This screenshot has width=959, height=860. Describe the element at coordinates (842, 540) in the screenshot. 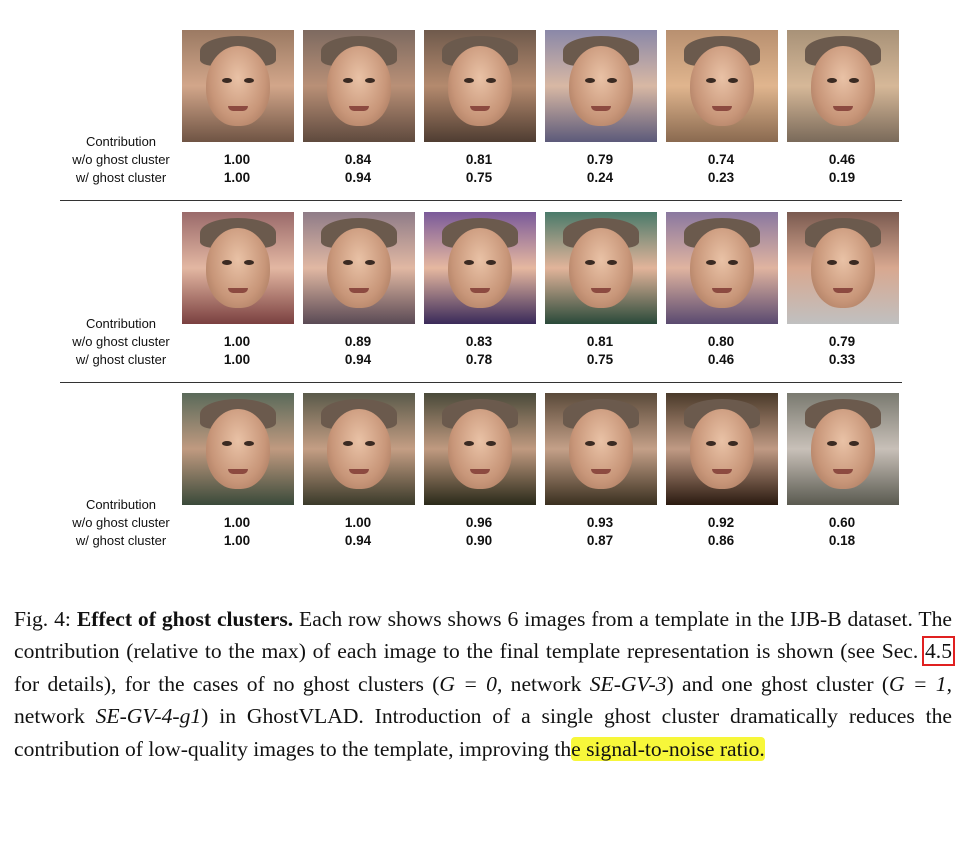

I see `value-with-ghost: 0.18` at that location.